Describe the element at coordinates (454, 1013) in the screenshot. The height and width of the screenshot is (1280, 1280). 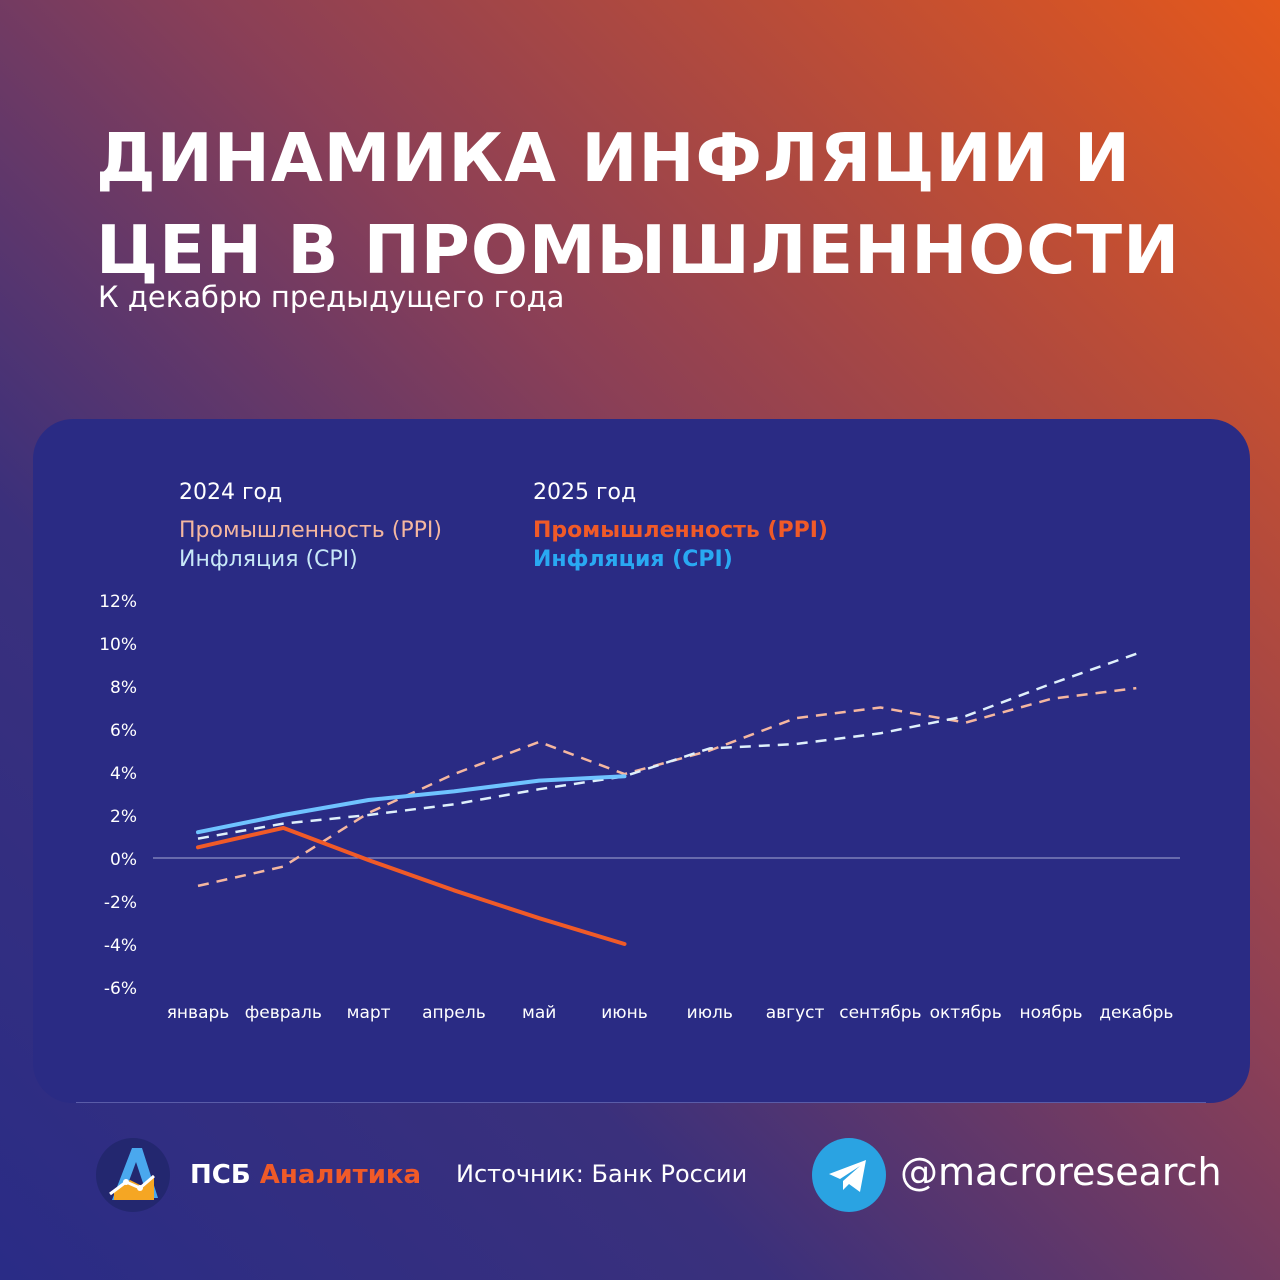
I see `x-tick-label: апрель` at that location.